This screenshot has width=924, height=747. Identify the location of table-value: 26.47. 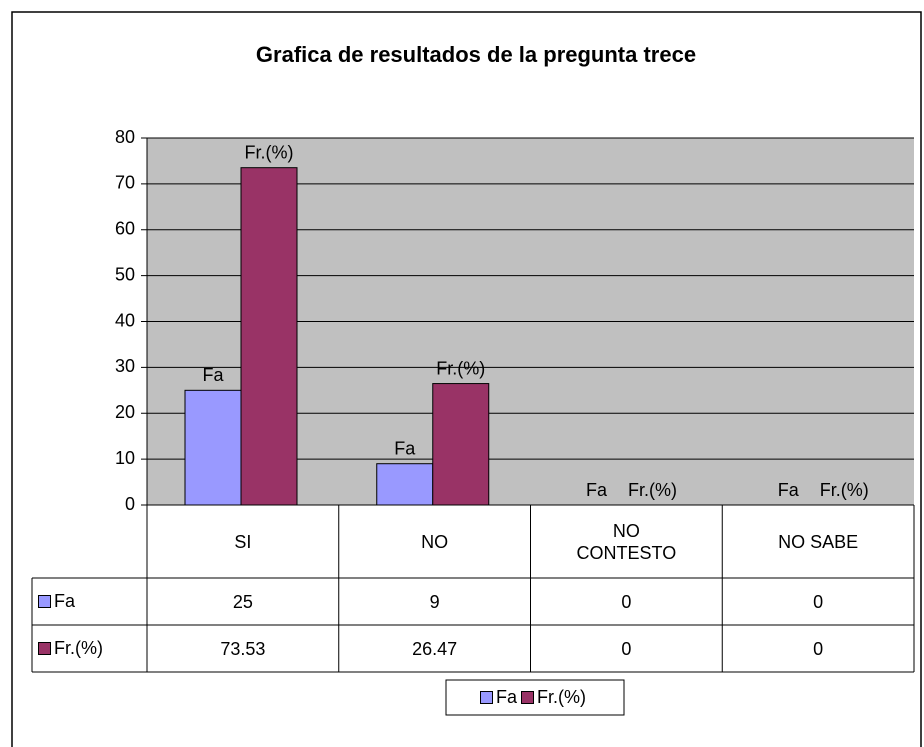
(435, 648).